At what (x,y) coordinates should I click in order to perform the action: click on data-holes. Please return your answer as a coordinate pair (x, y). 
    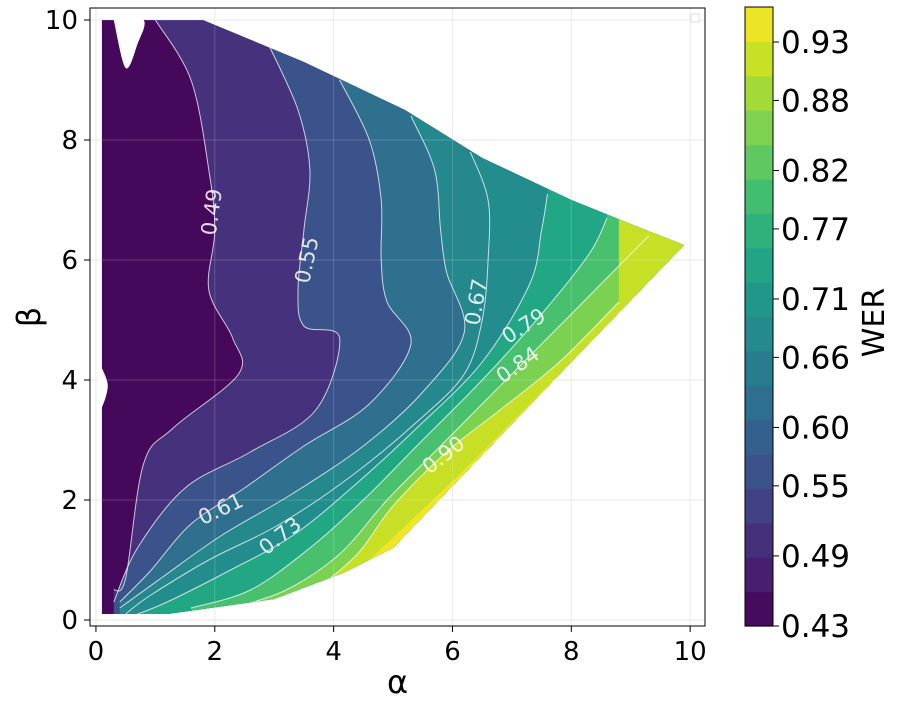
    Looking at the image, I should click on (121, 214).